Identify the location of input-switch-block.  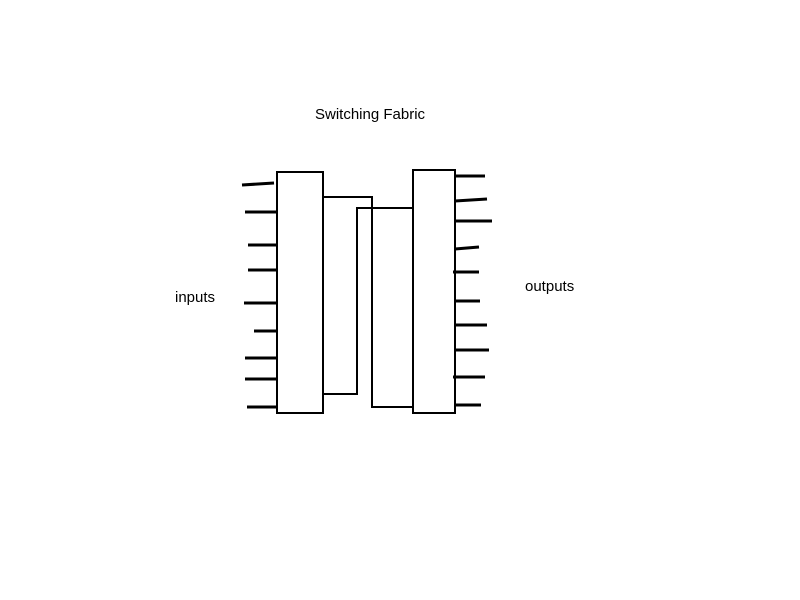
(300, 292).